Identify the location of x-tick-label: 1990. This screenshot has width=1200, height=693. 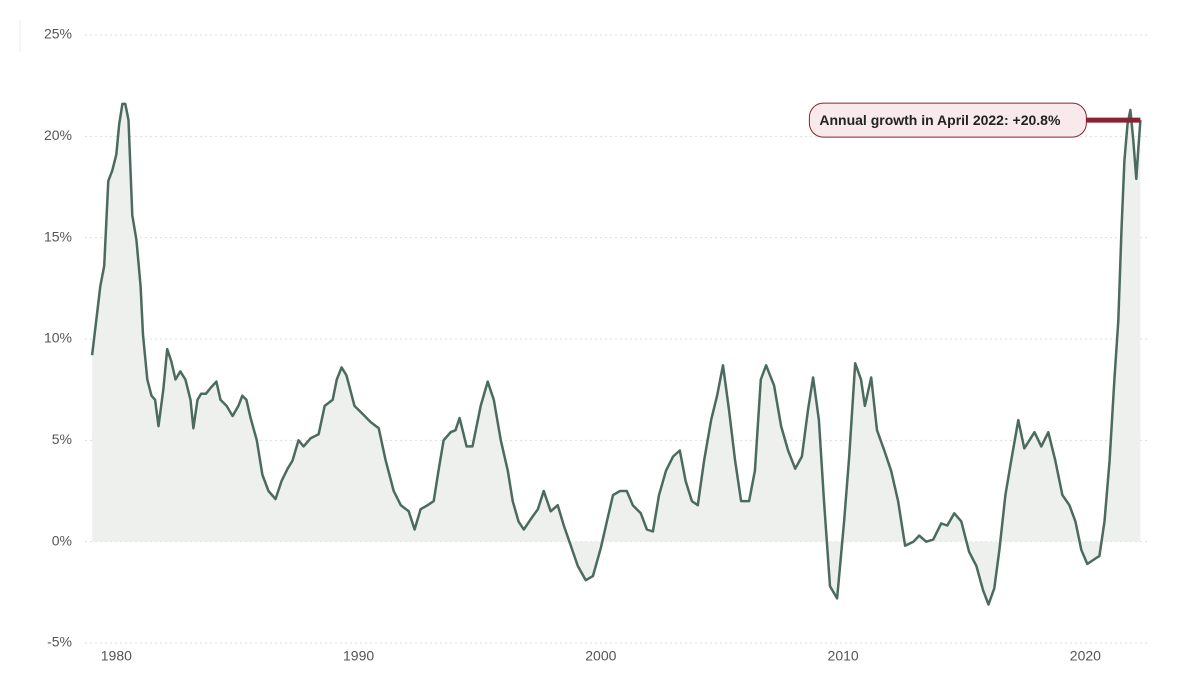
(358, 656).